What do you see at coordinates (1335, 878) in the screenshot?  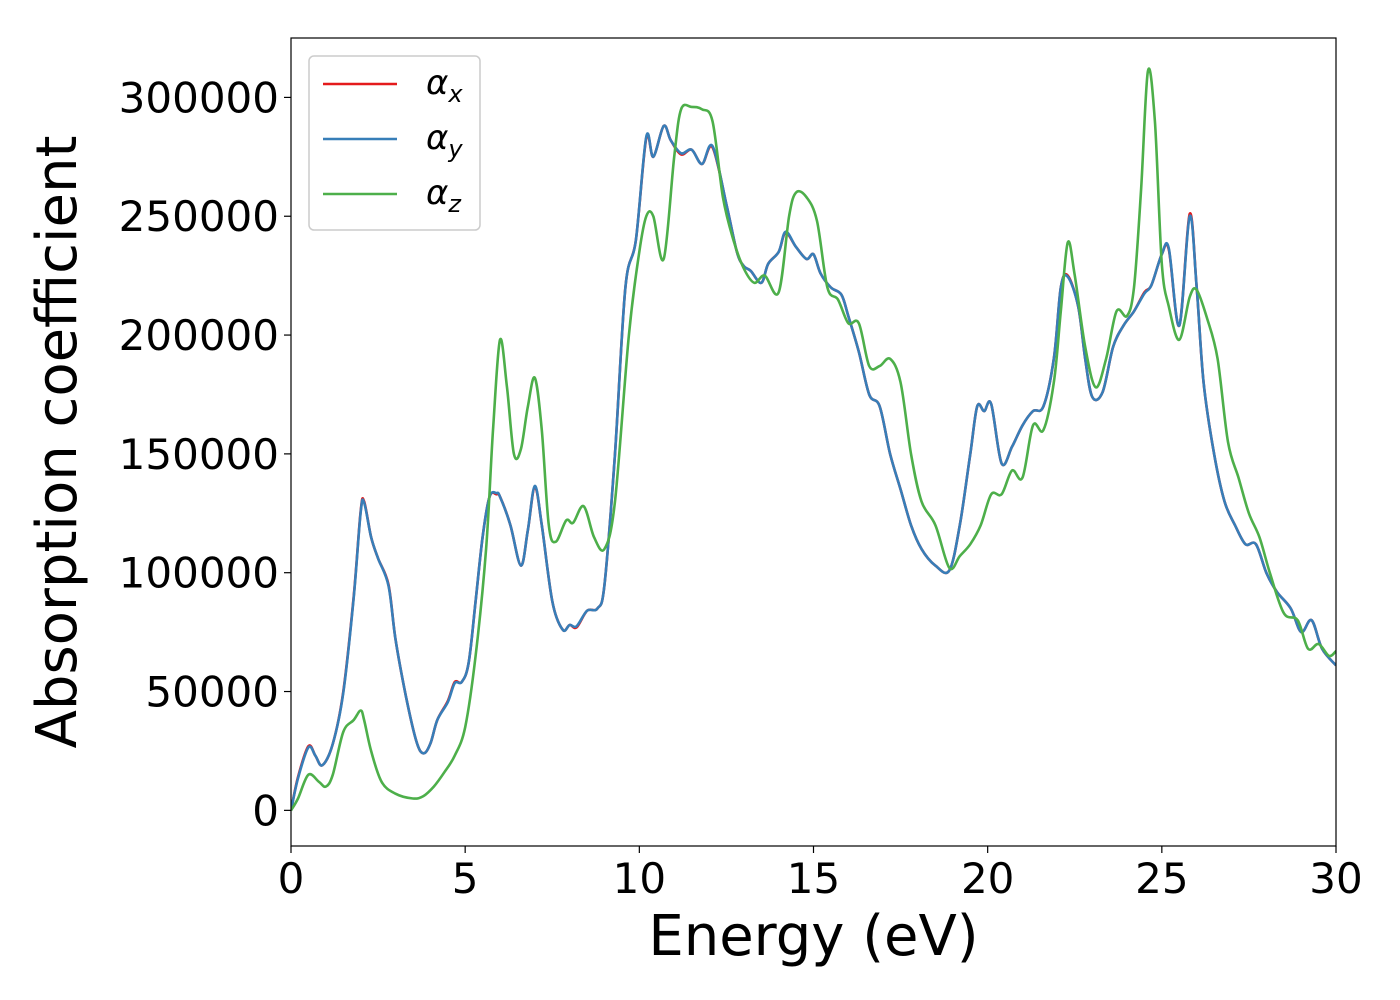 I see `x-tick-label: 30` at bounding box center [1335, 878].